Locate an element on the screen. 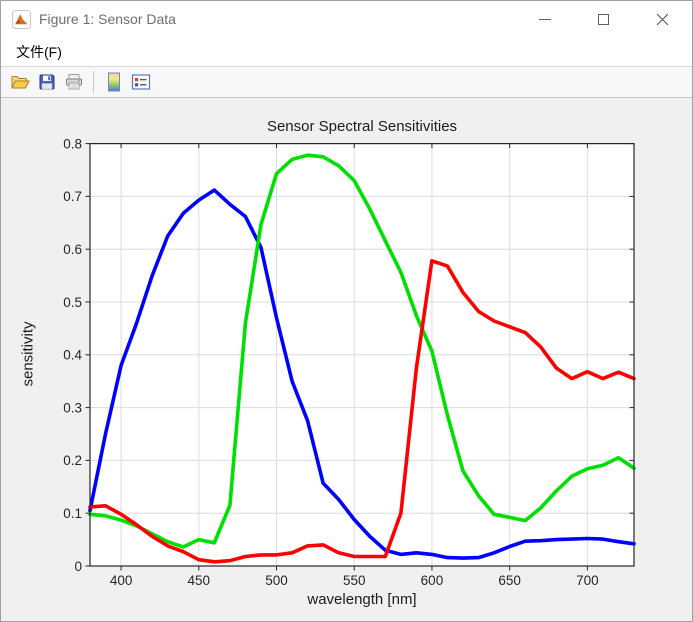 The height and width of the screenshot is (622, 693). chart-title: Sensor Spectral Sensitivities is located at coordinates (362, 126).